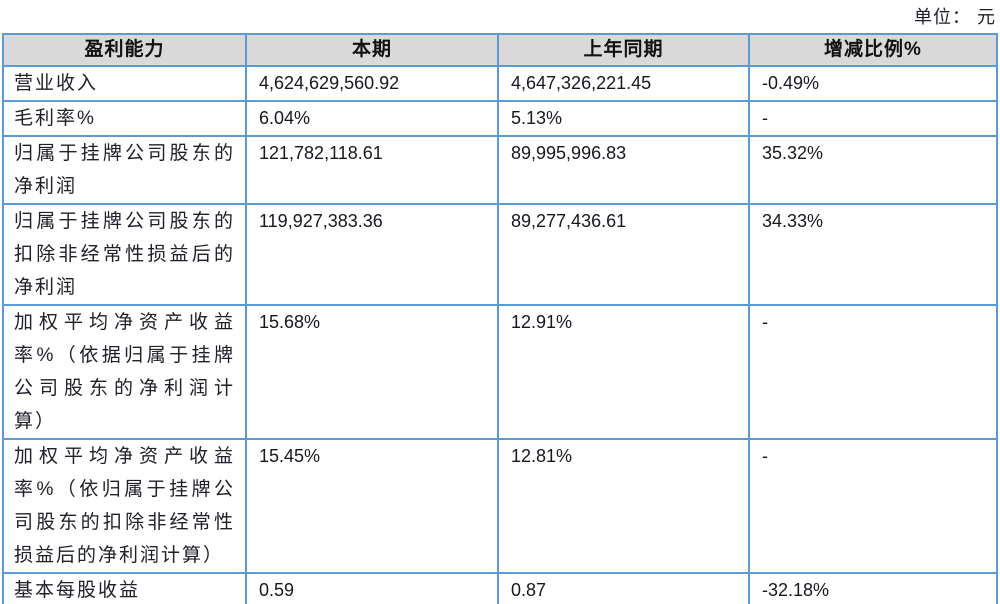 This screenshot has height=604, width=1000. What do you see at coordinates (124, 83) in the screenshot?
I see `row-label: 营业收入` at bounding box center [124, 83].